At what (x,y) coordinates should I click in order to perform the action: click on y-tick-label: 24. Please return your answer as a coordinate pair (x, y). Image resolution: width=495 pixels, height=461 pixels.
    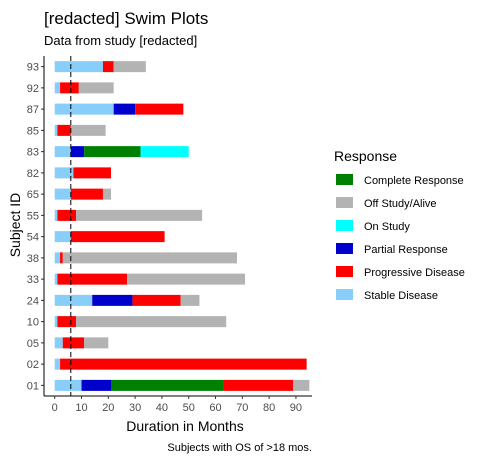
    Looking at the image, I should click on (33, 301).